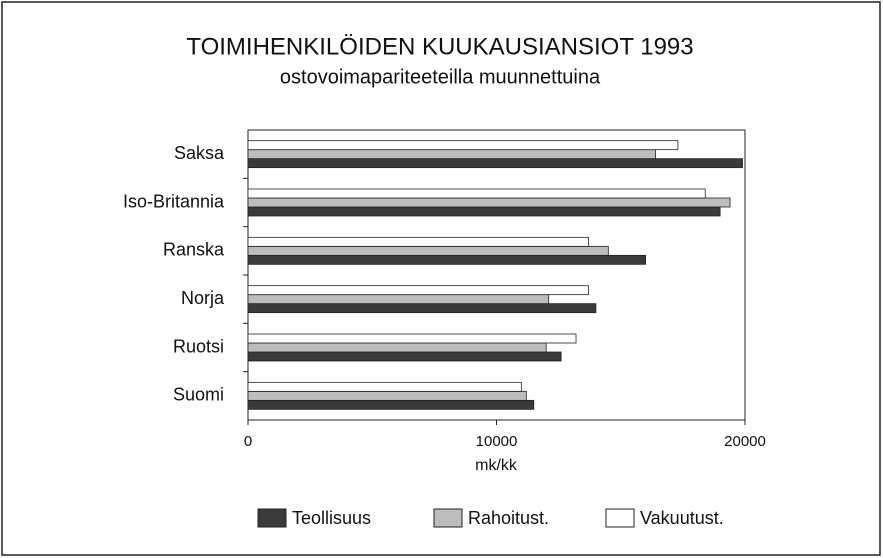 This screenshot has width=883, height=558. I want to click on y-tick-label: Suomi, so click(198, 395).